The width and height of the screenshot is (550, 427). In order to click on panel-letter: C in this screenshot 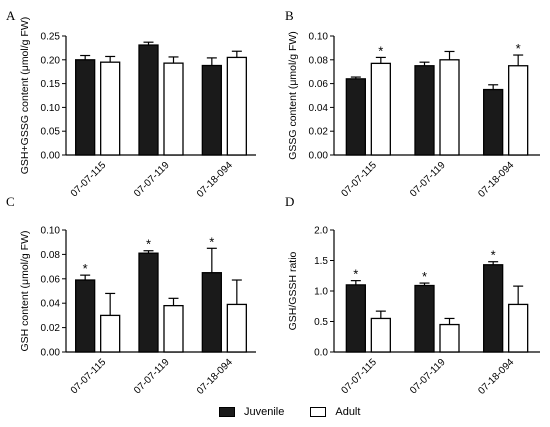, I will do `click(10, 201)`.